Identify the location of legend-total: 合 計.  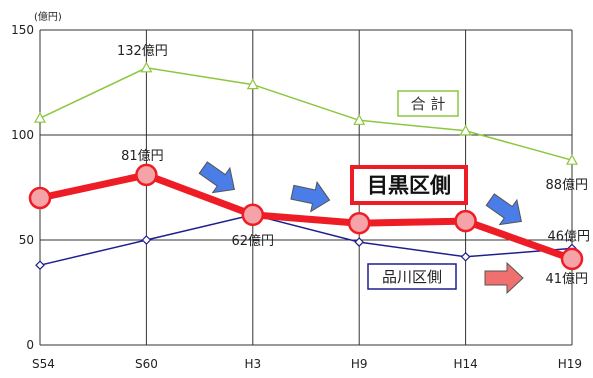
(428, 103).